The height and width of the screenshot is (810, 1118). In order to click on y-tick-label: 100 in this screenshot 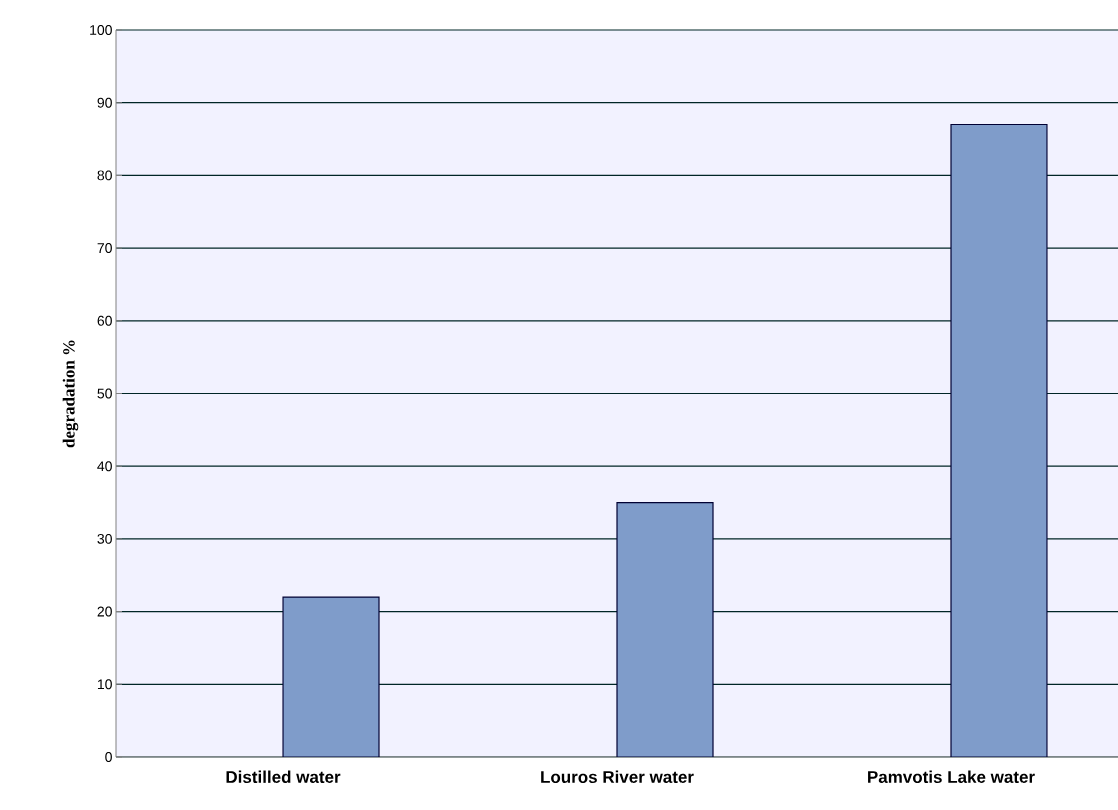, I will do `click(101, 30)`.